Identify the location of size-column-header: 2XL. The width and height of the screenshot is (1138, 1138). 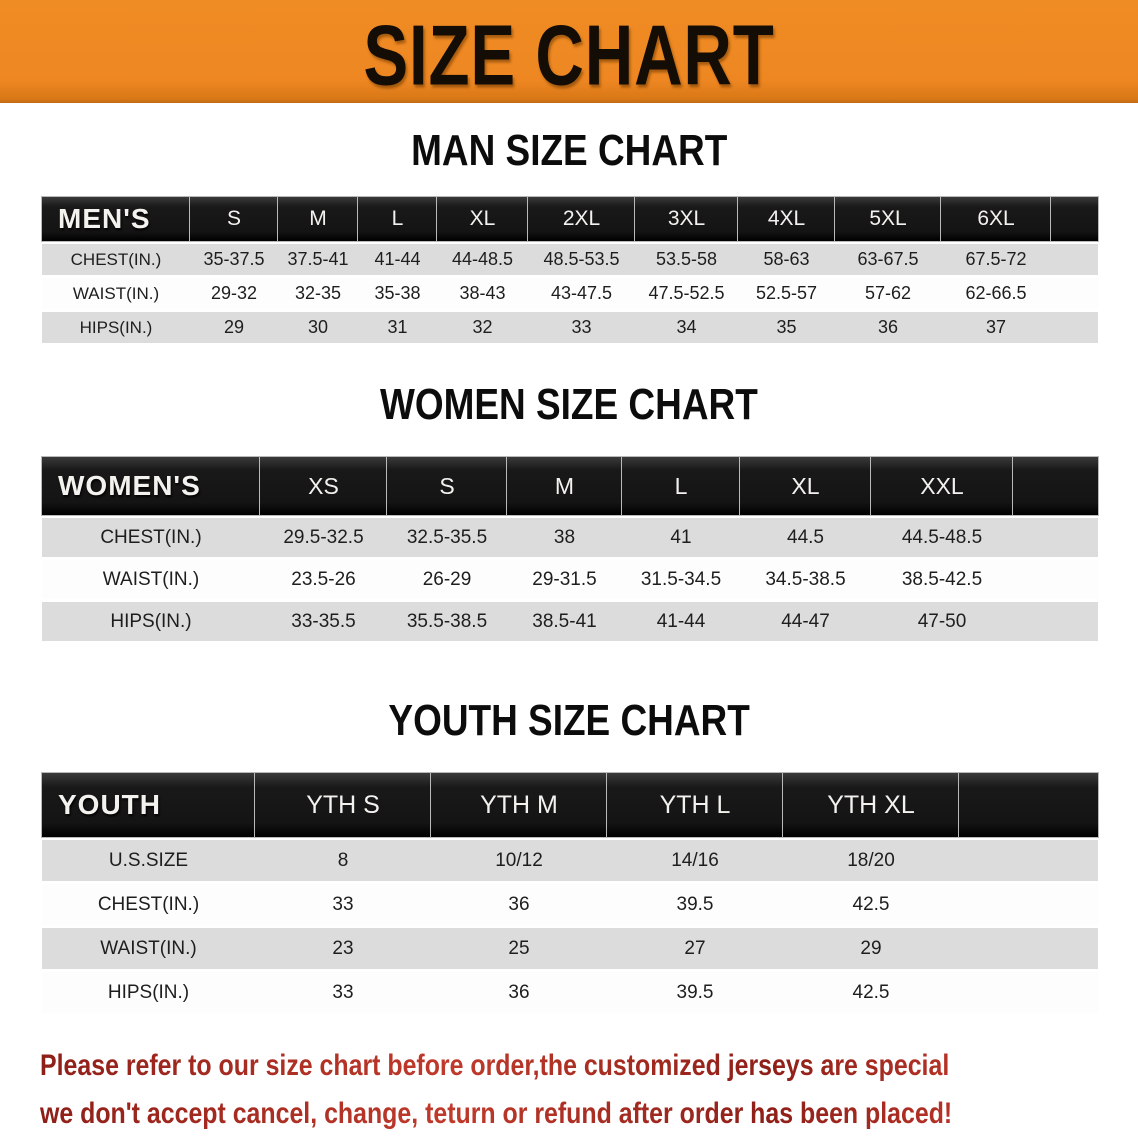
(581, 219).